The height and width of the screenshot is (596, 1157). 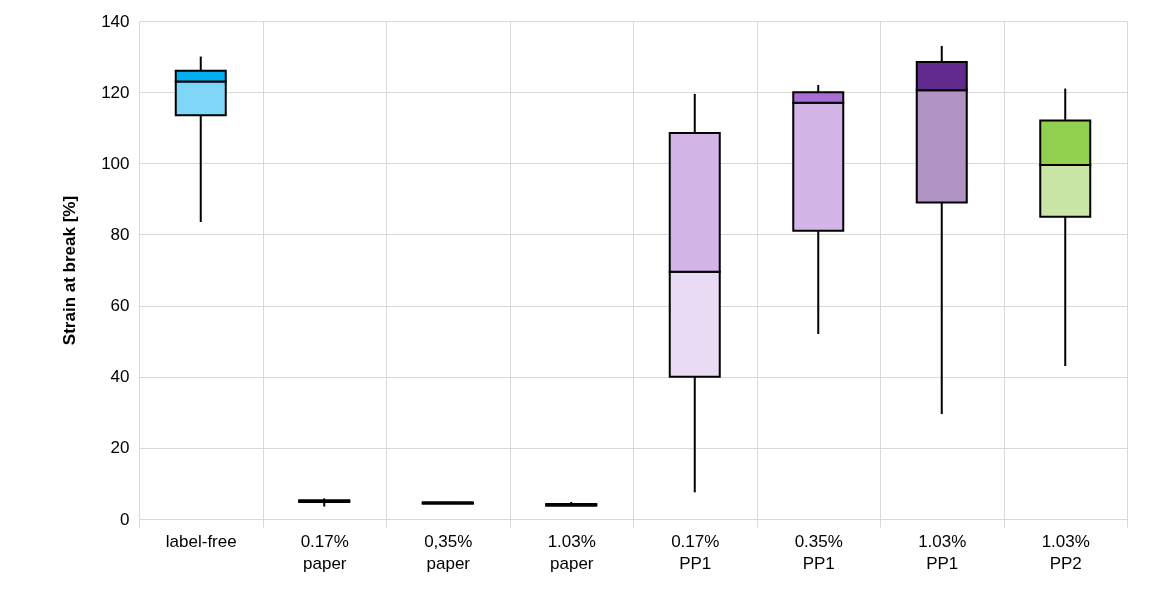 What do you see at coordinates (115, 21) in the screenshot?
I see `y-tick-label: 140` at bounding box center [115, 21].